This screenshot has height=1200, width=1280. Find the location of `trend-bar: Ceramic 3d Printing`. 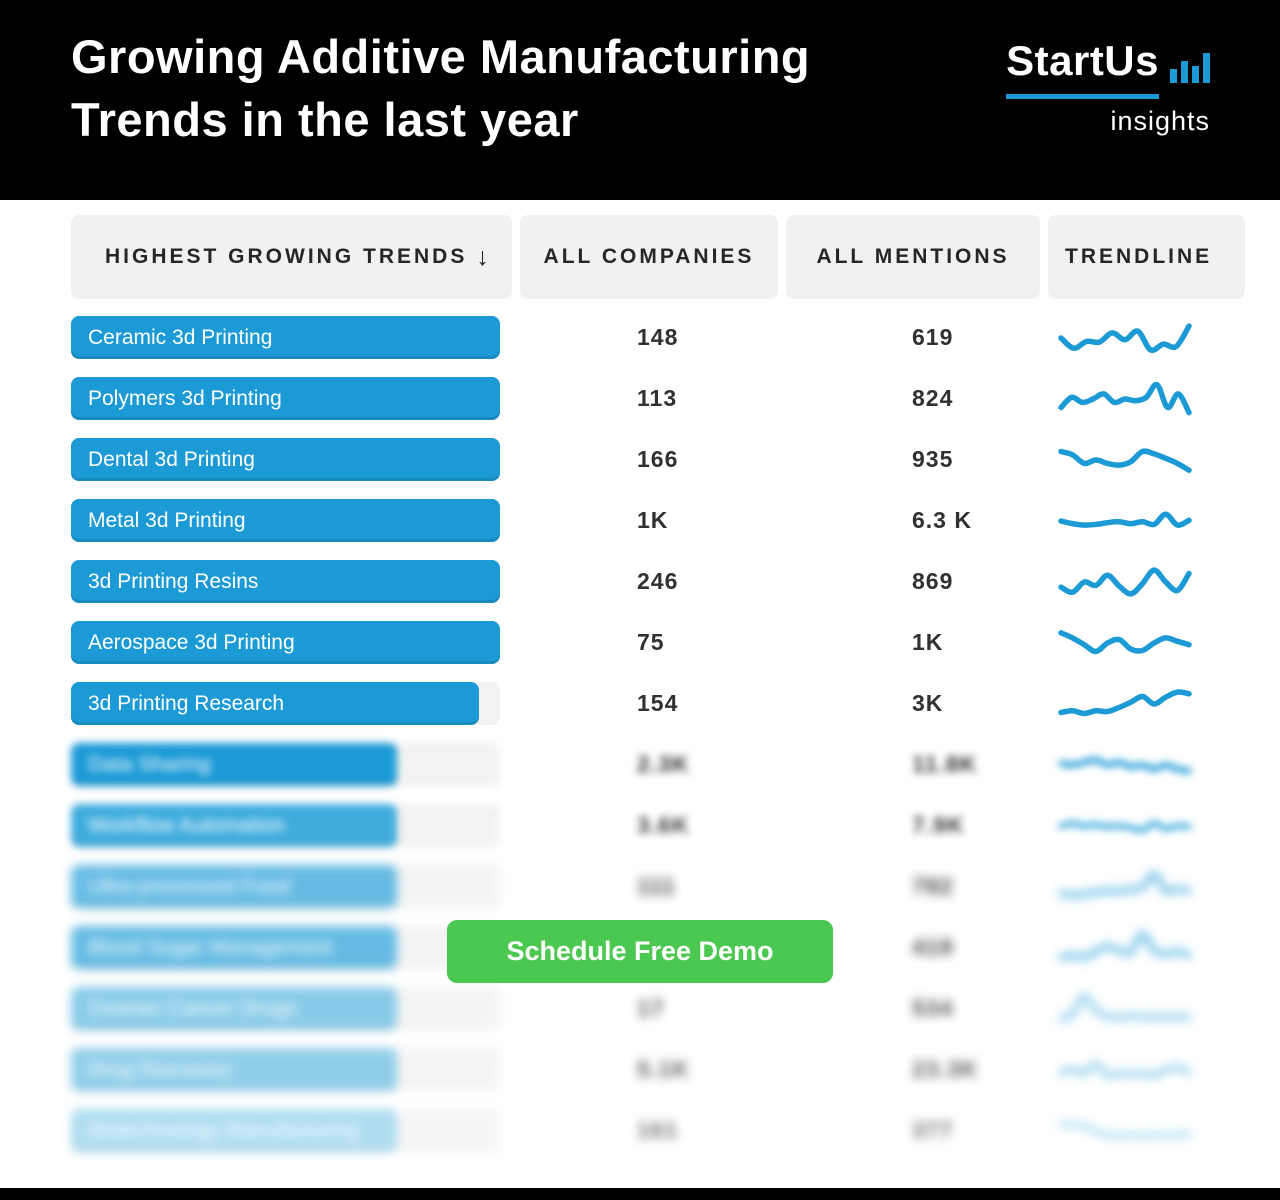

trend-bar: Ceramic 3d Printing is located at coordinates (285, 337).